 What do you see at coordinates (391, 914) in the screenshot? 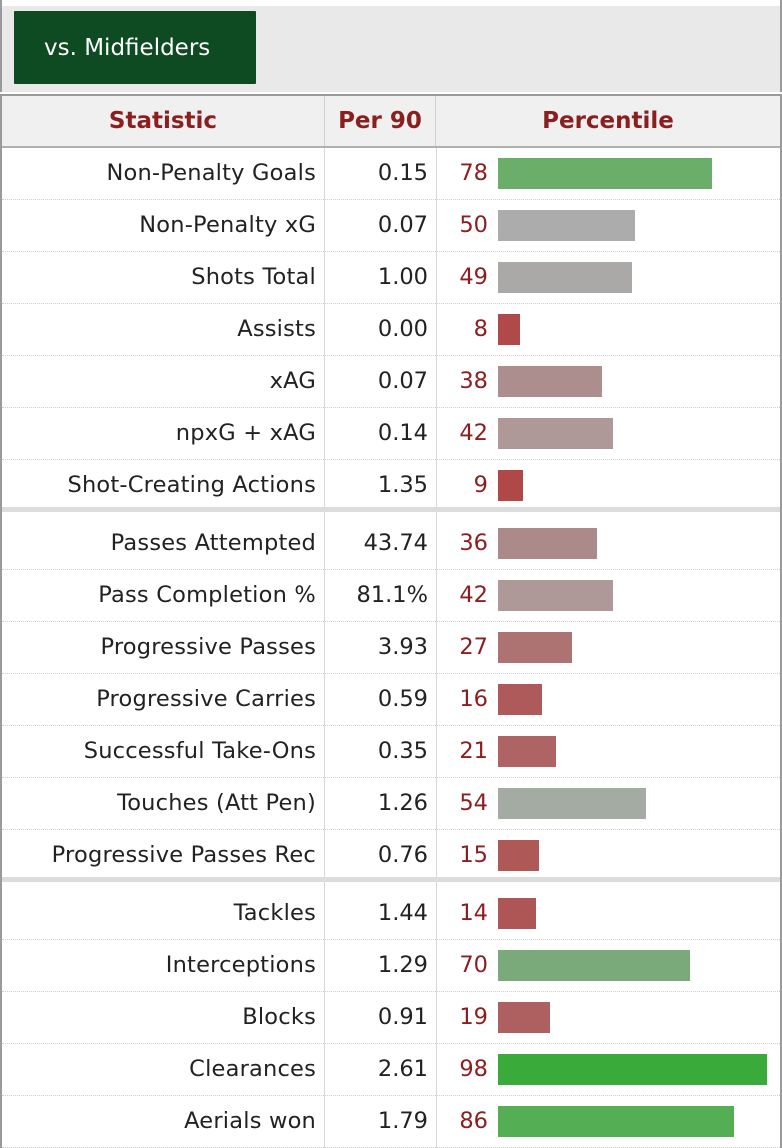
I see `table-row: Tackles 1.44 14` at bounding box center [391, 914].